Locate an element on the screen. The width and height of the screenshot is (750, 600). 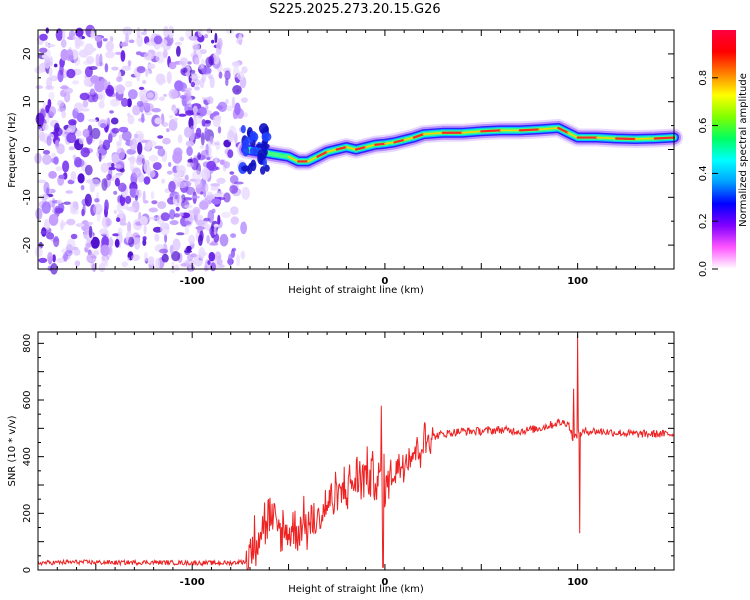
page-title: S225.2025.273.20.15.G26 is located at coordinates (355, 9).